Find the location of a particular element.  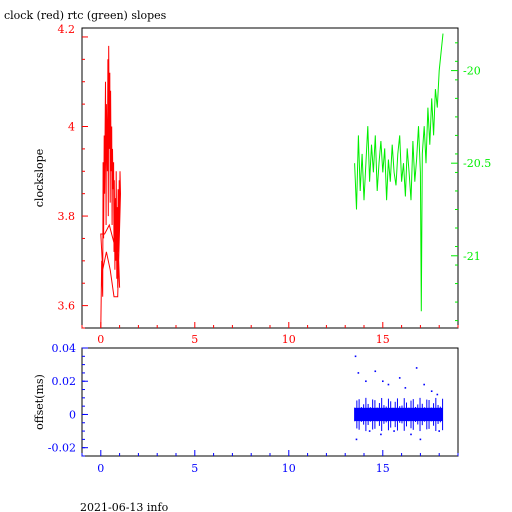

bottom-y-axis-label: offset(ms) is located at coordinates (39, 402).